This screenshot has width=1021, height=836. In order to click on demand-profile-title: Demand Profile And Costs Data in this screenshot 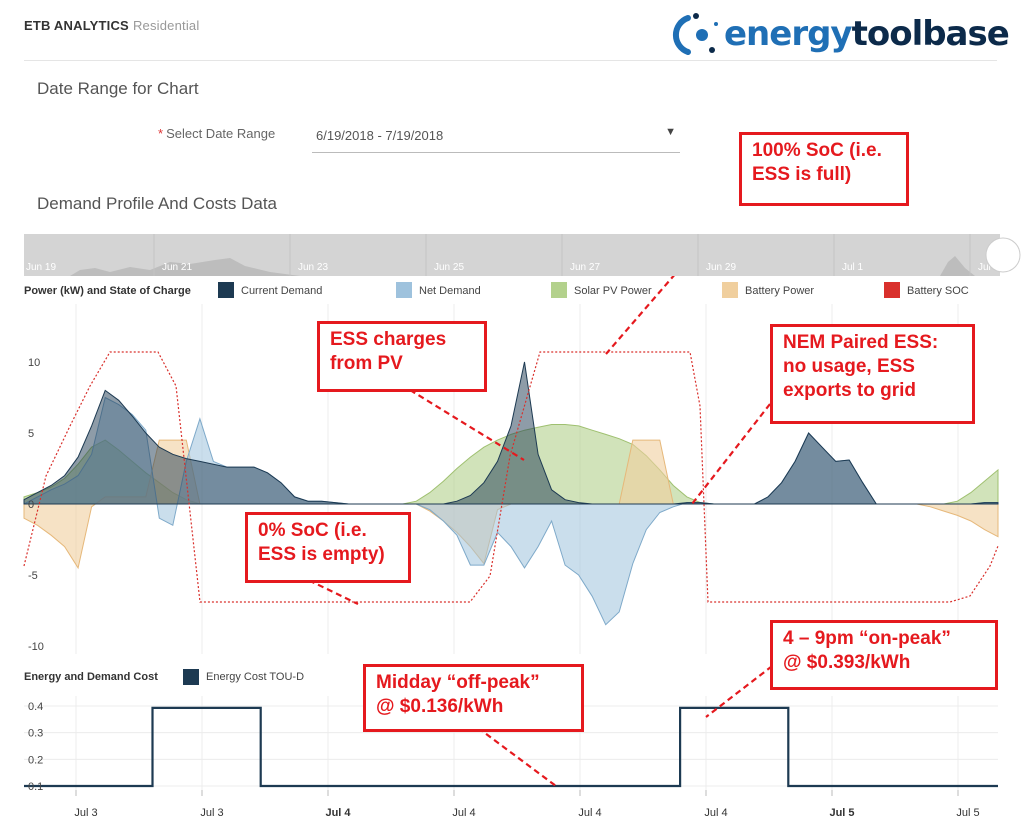, I will do `click(157, 203)`.